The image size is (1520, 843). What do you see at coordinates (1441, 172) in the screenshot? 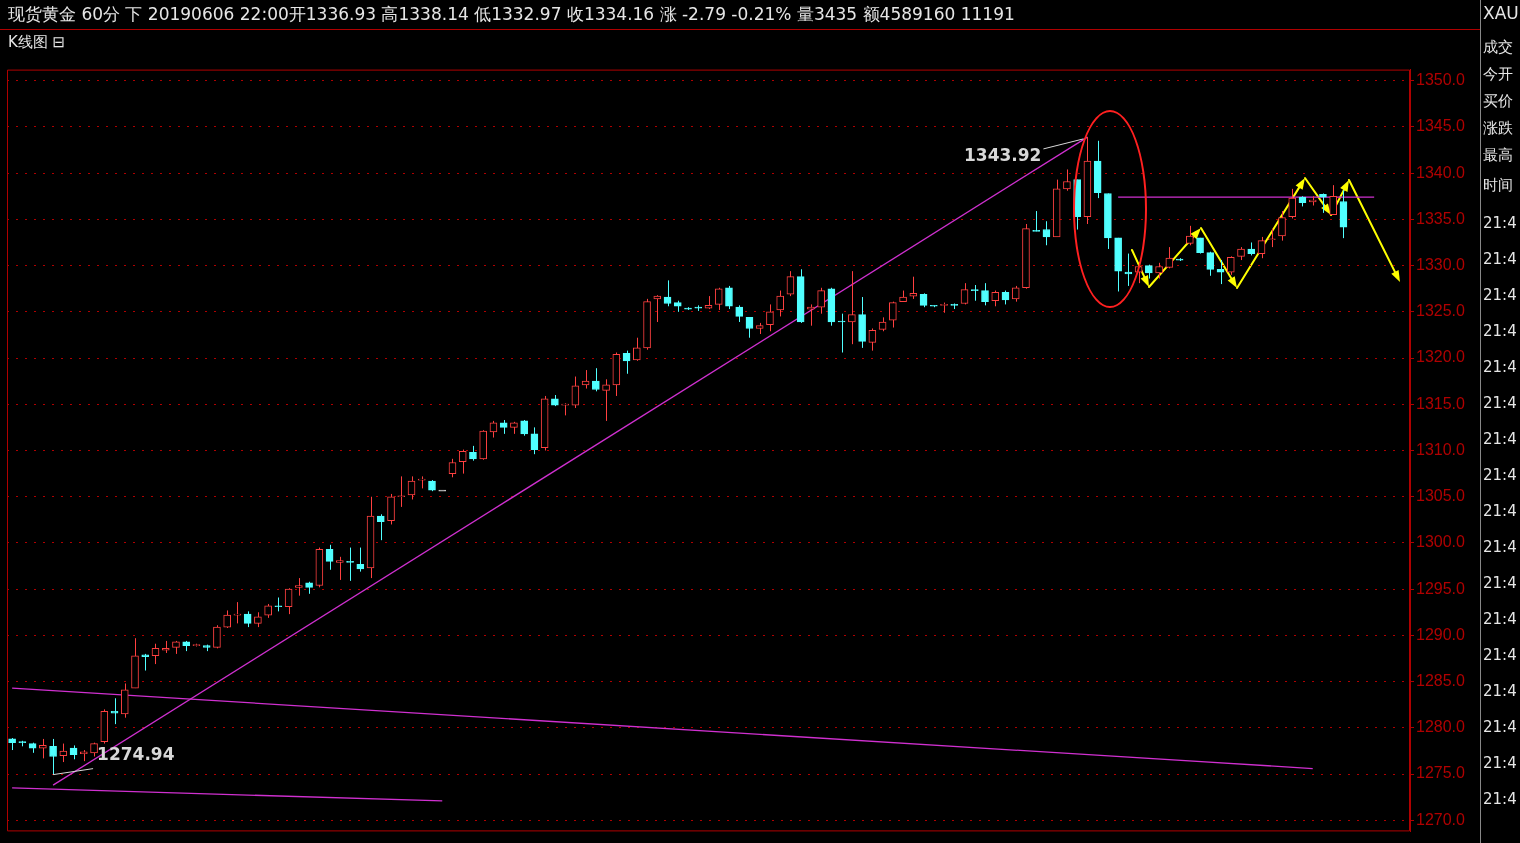
I see `y-tick-label: 1340.0` at bounding box center [1441, 172].